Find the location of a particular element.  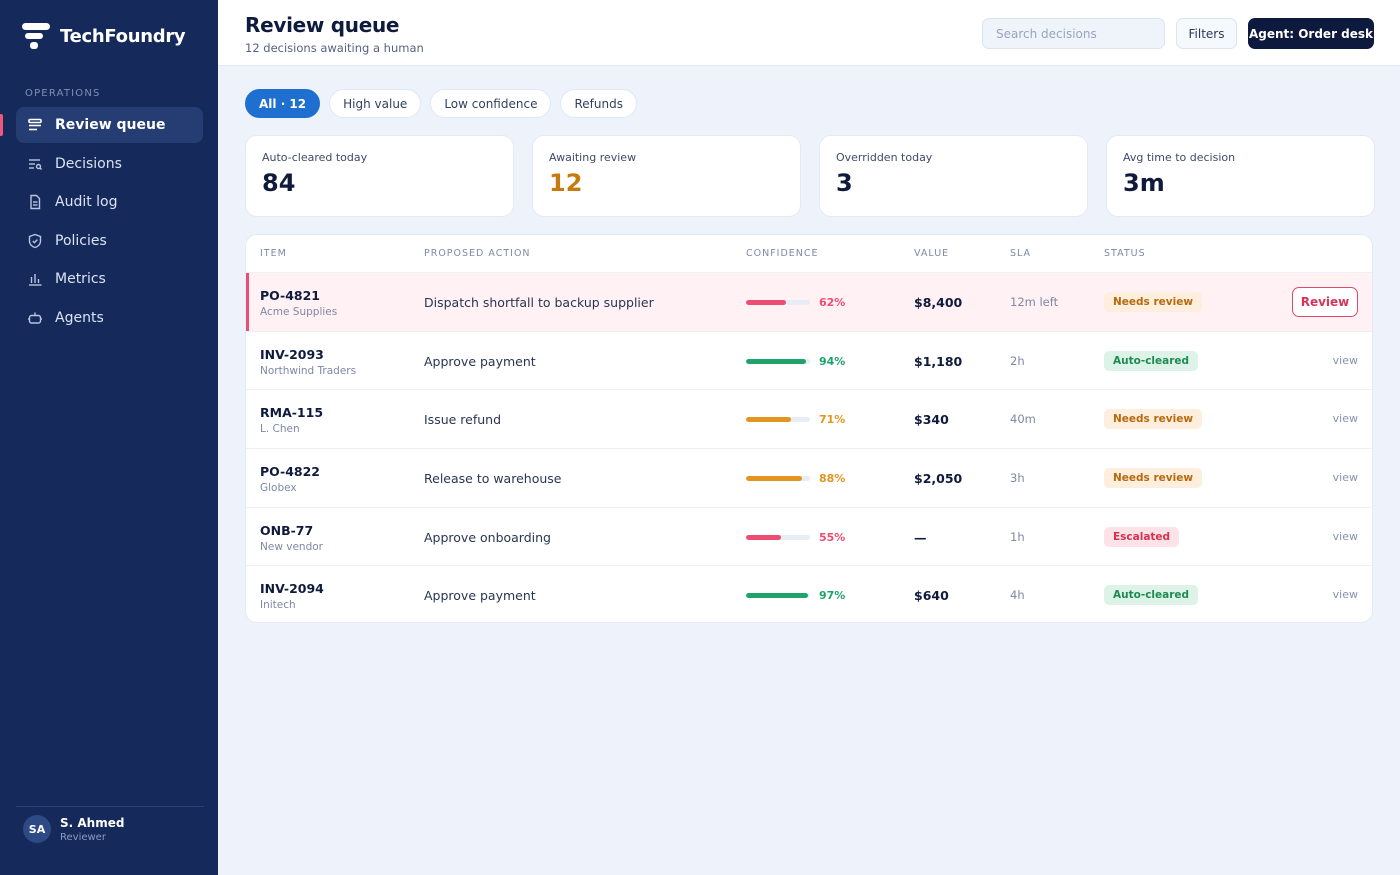

filters-button: Filters is located at coordinates (1206, 33).